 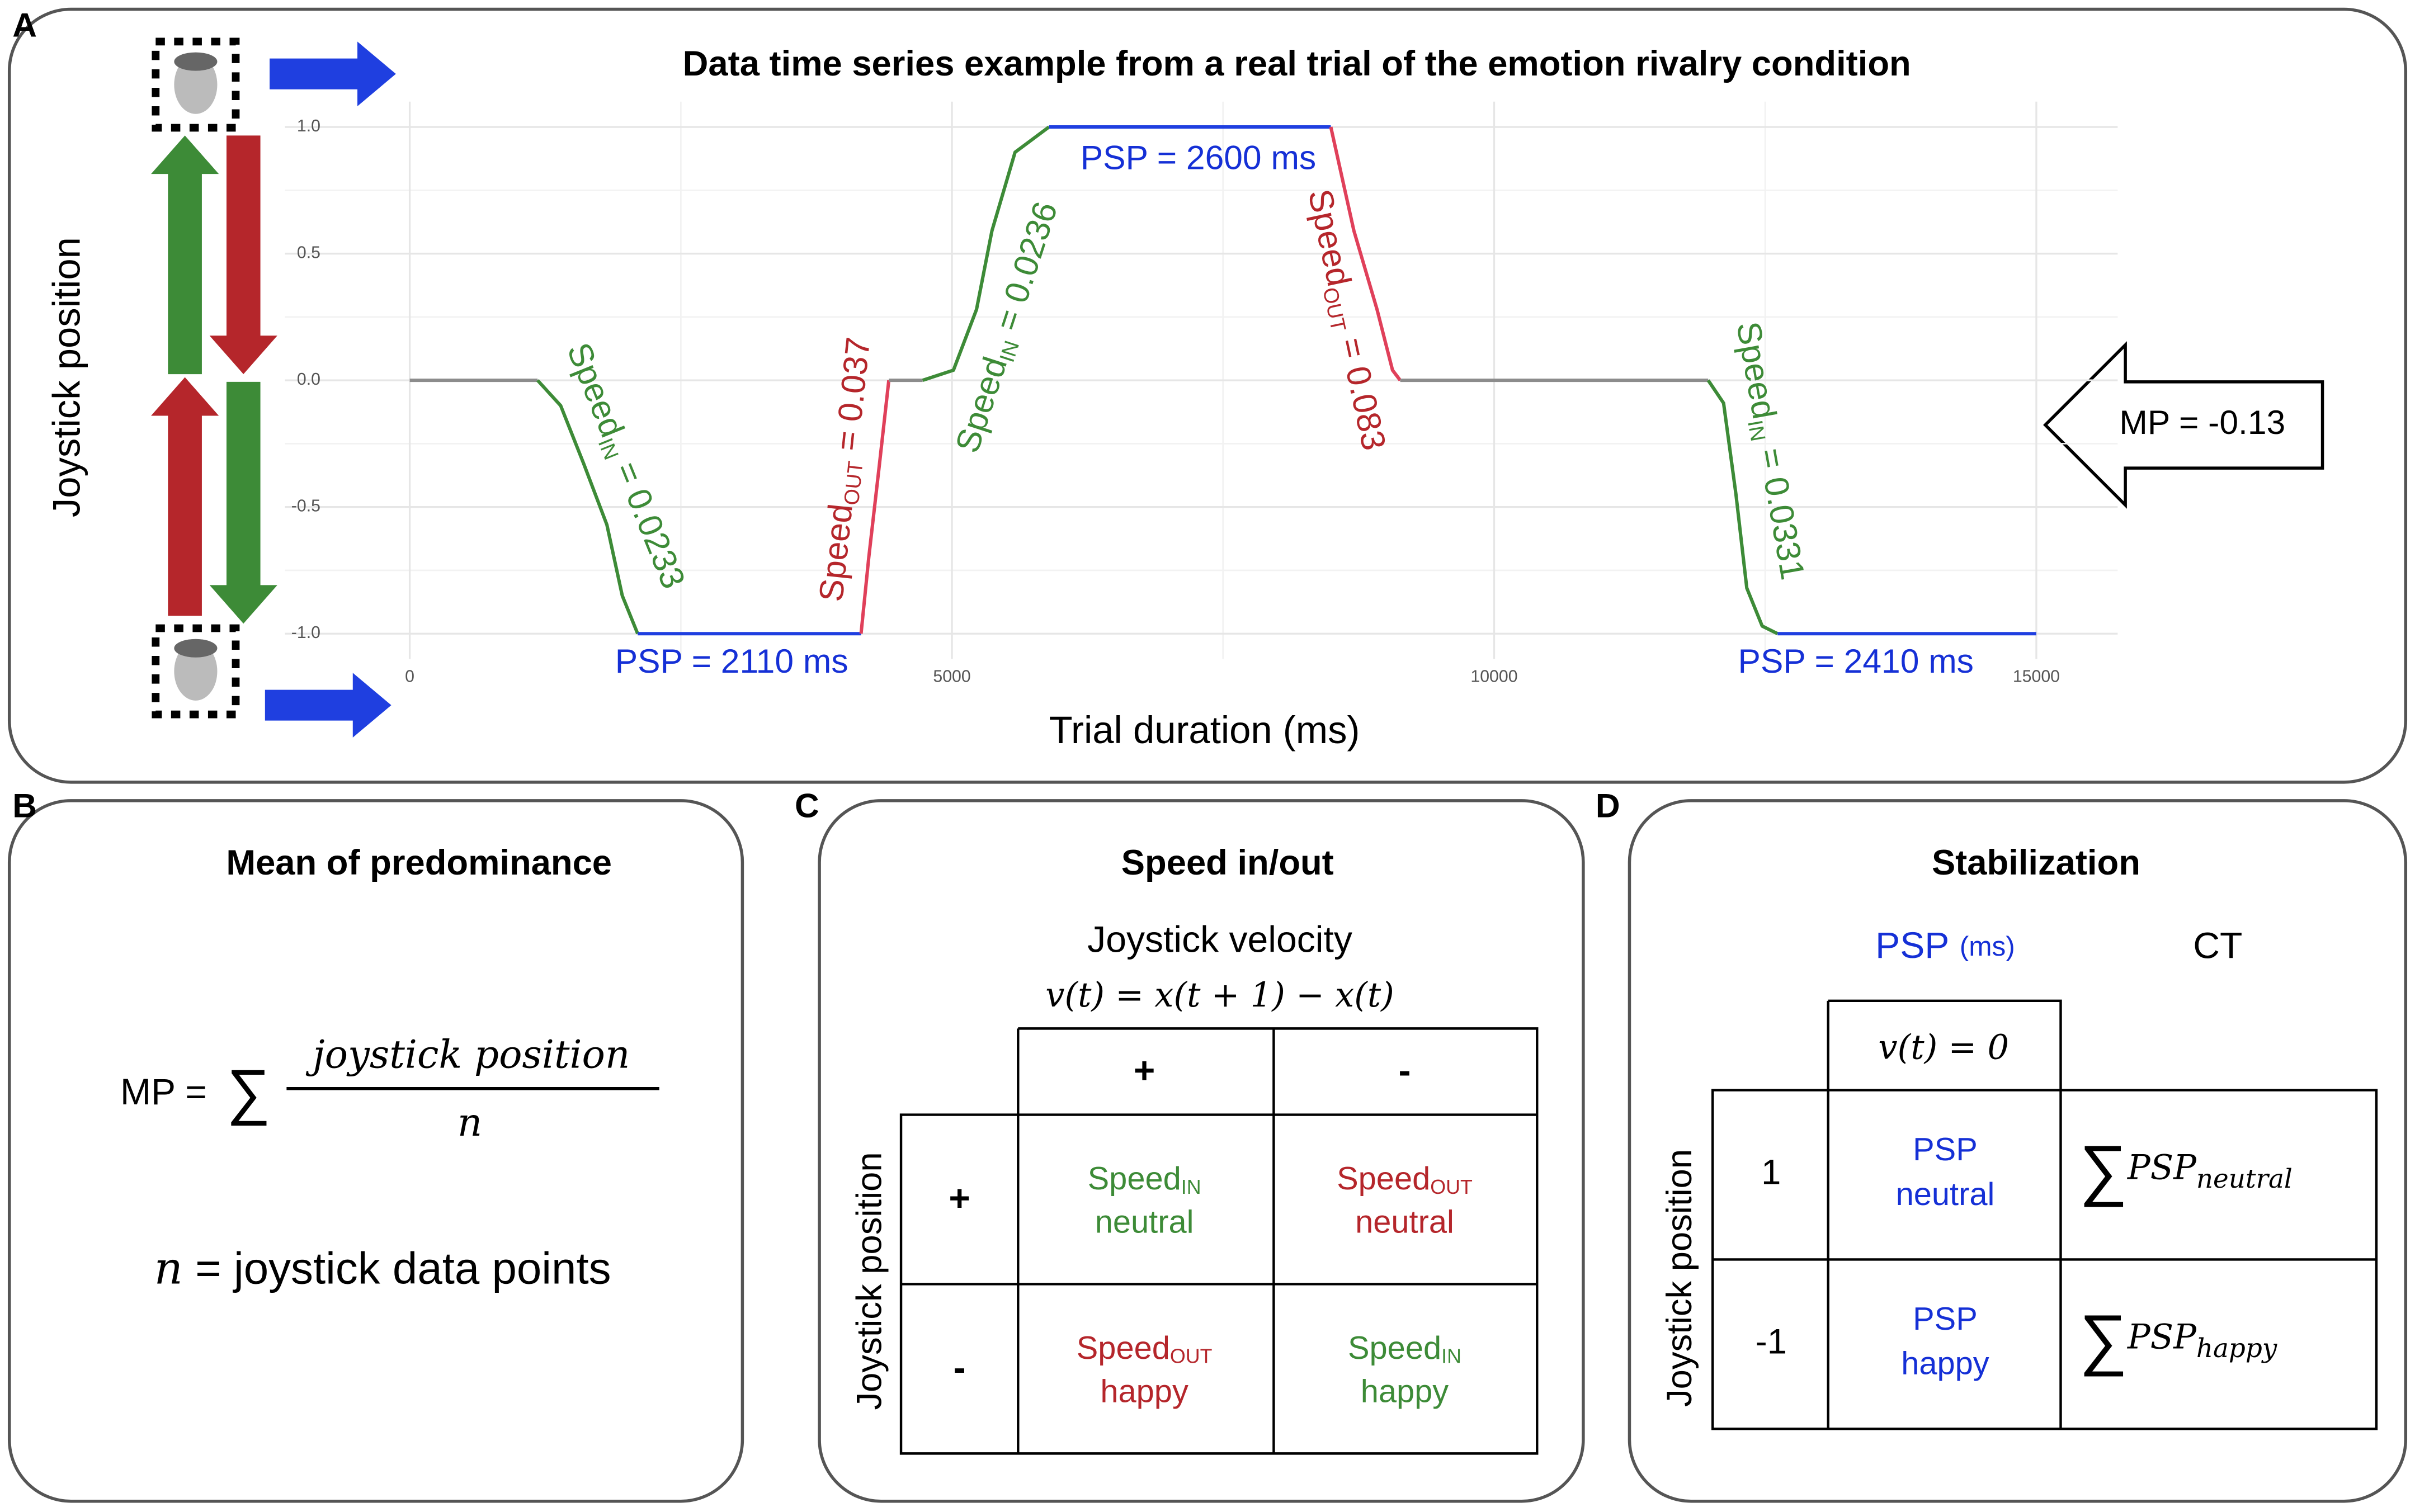 What do you see at coordinates (1493, 677) in the screenshot?
I see `x-tick-label: 10000` at bounding box center [1493, 677].